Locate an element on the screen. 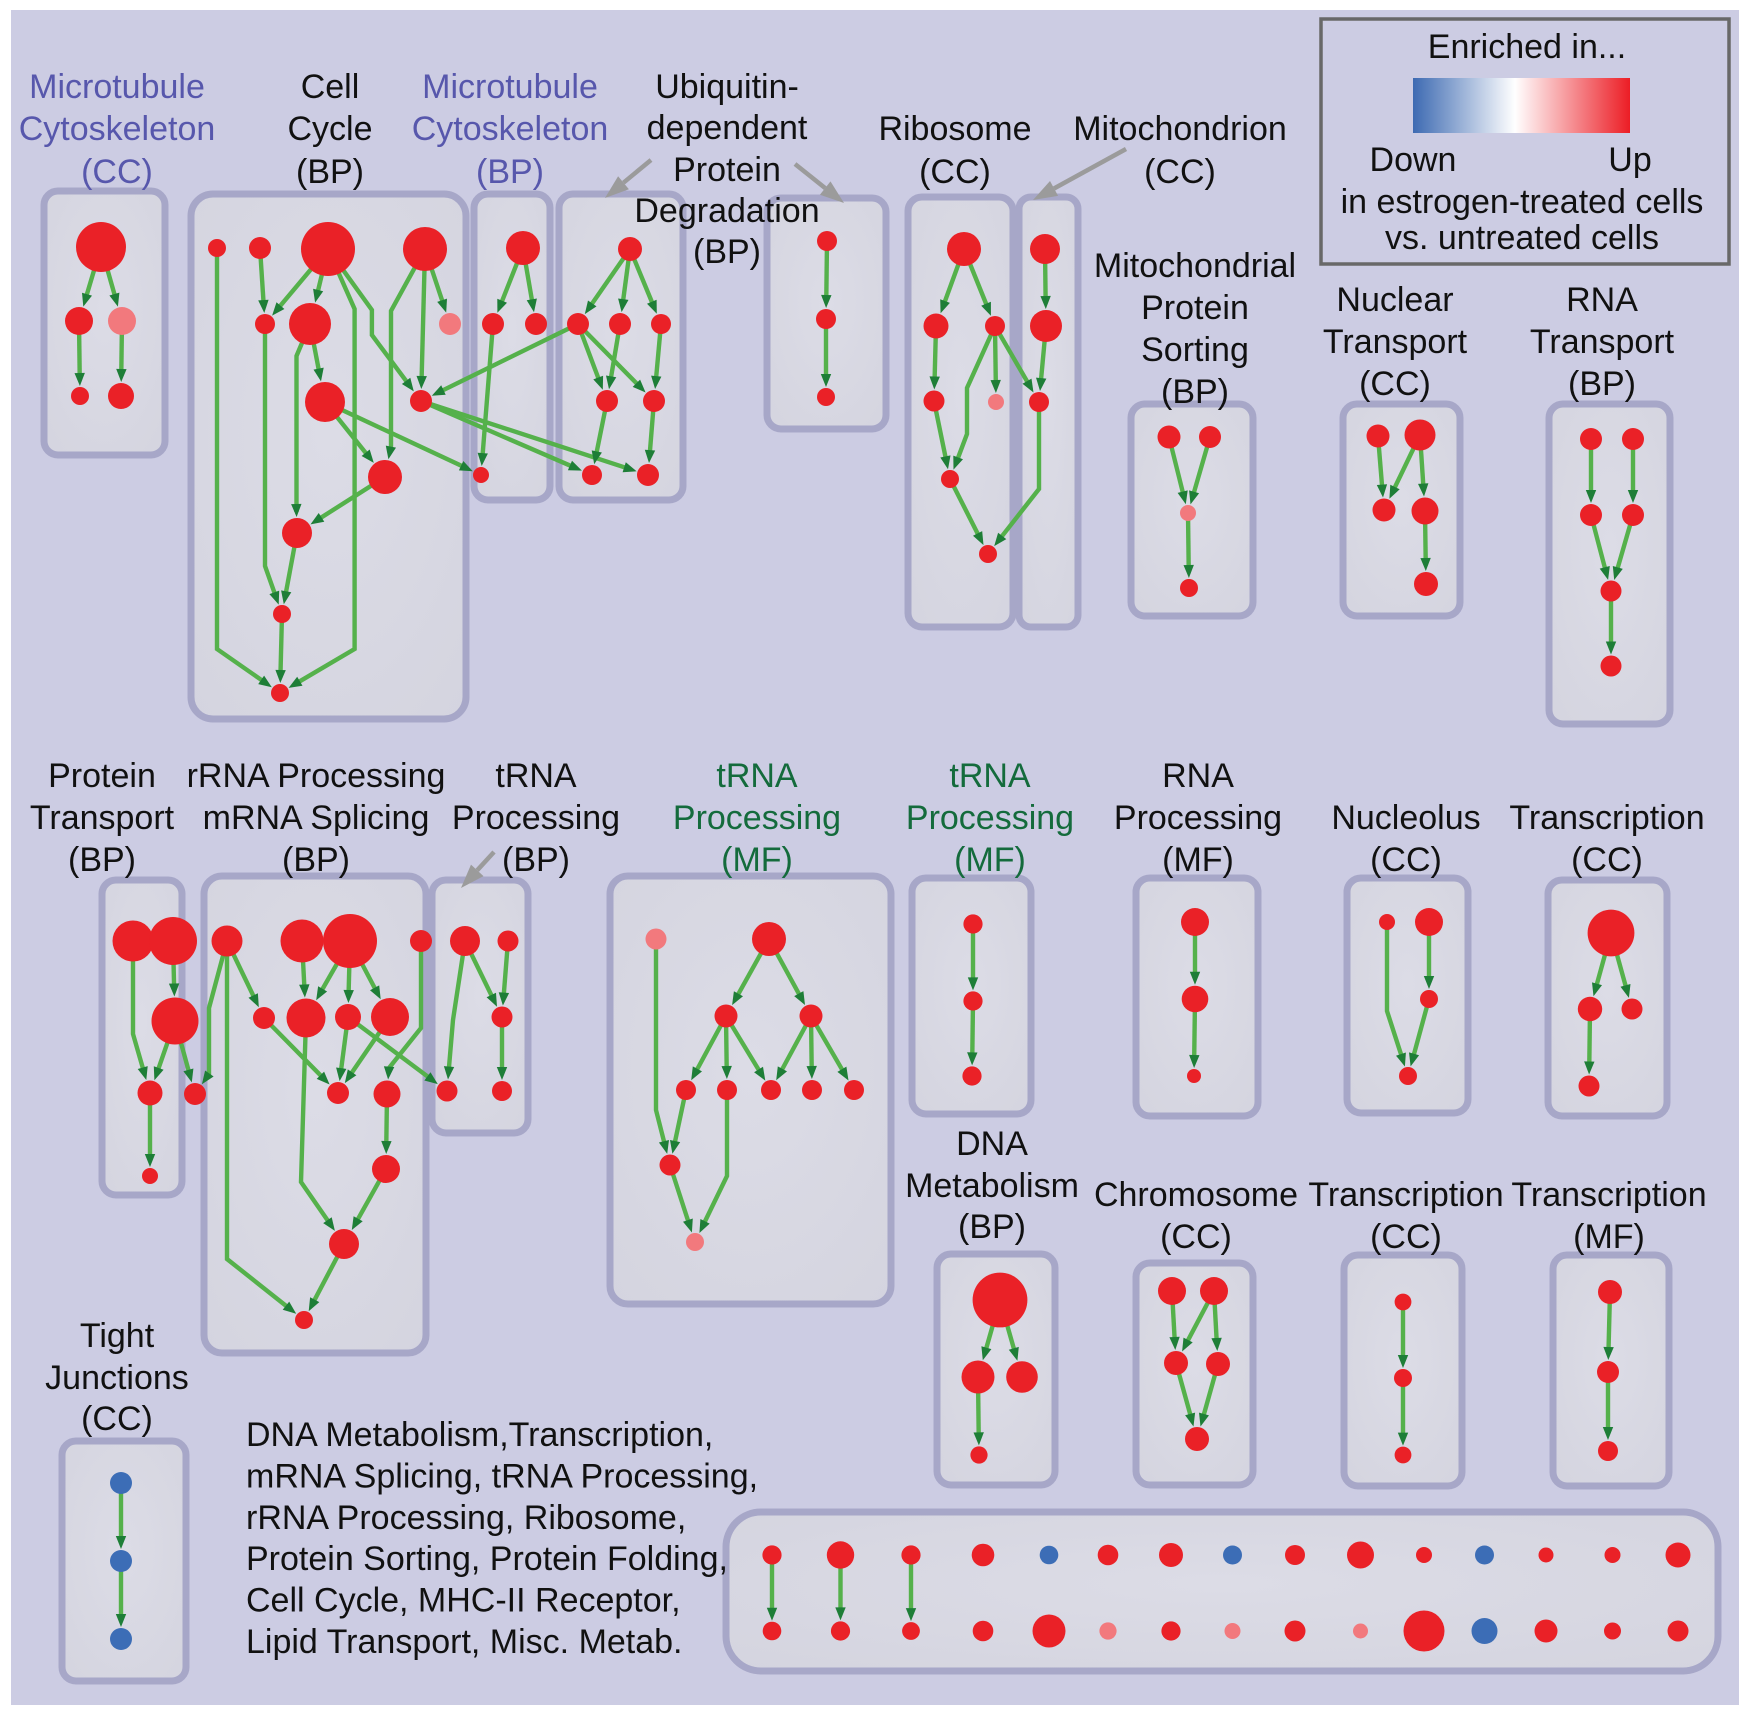  svg-text:mRNA Splicing, tRNA Processing: mRNA Splicing, tRNA Processing, is located at coordinates (502, 1476).